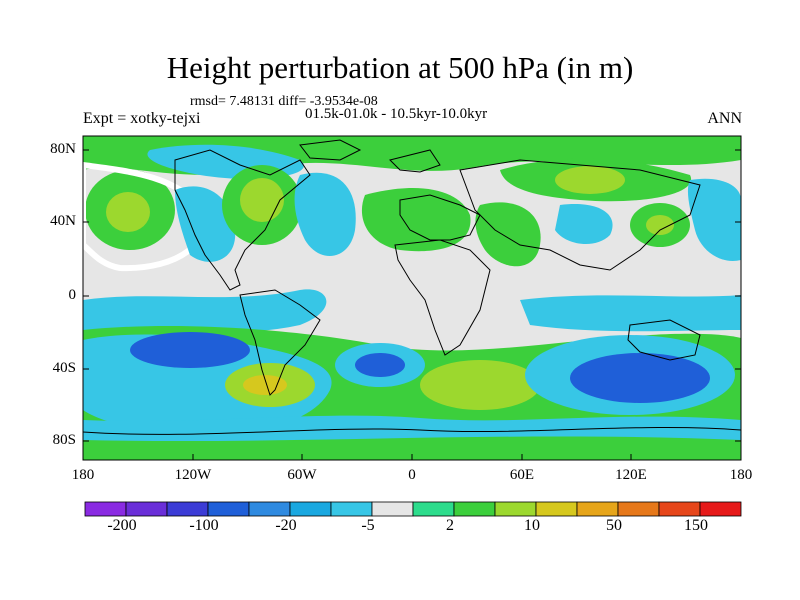  What do you see at coordinates (696, 525) in the screenshot?
I see `colorbar-label: 150` at bounding box center [696, 525].